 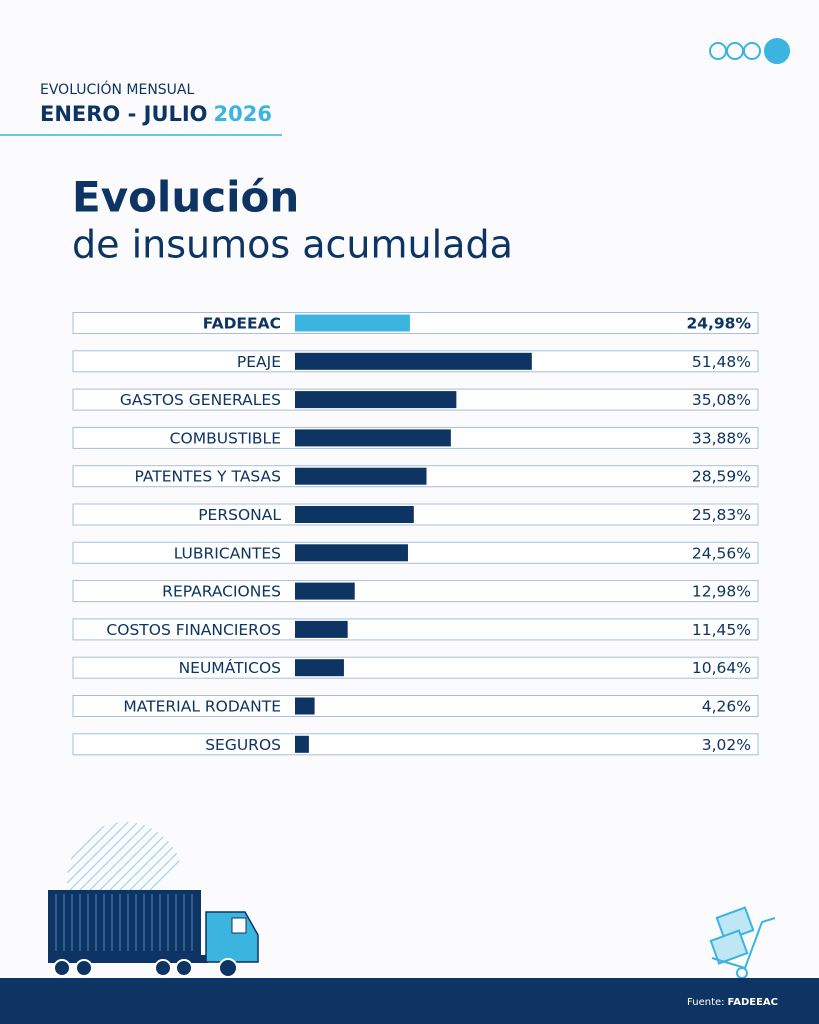 I want to click on category-label: MATERIAL RODANTE, so click(x=202, y=707).